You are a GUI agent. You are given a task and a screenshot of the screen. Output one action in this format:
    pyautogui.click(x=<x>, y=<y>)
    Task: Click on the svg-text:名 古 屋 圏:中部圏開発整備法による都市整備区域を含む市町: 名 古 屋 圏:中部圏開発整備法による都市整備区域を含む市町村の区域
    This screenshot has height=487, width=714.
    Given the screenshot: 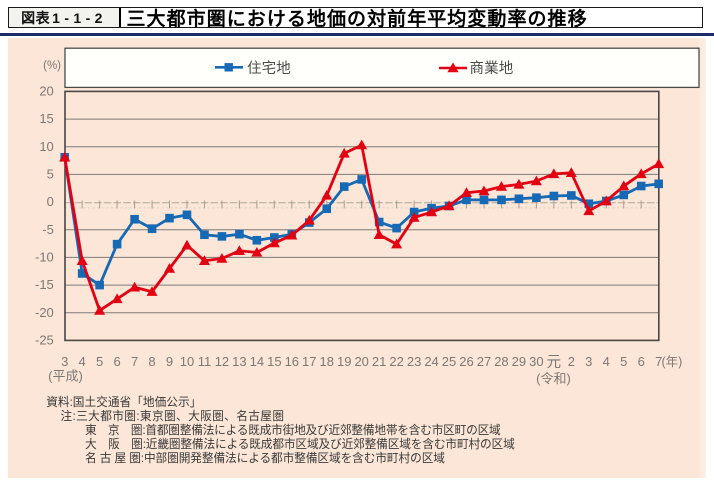 What is the action you would take?
    pyautogui.click(x=265, y=458)
    